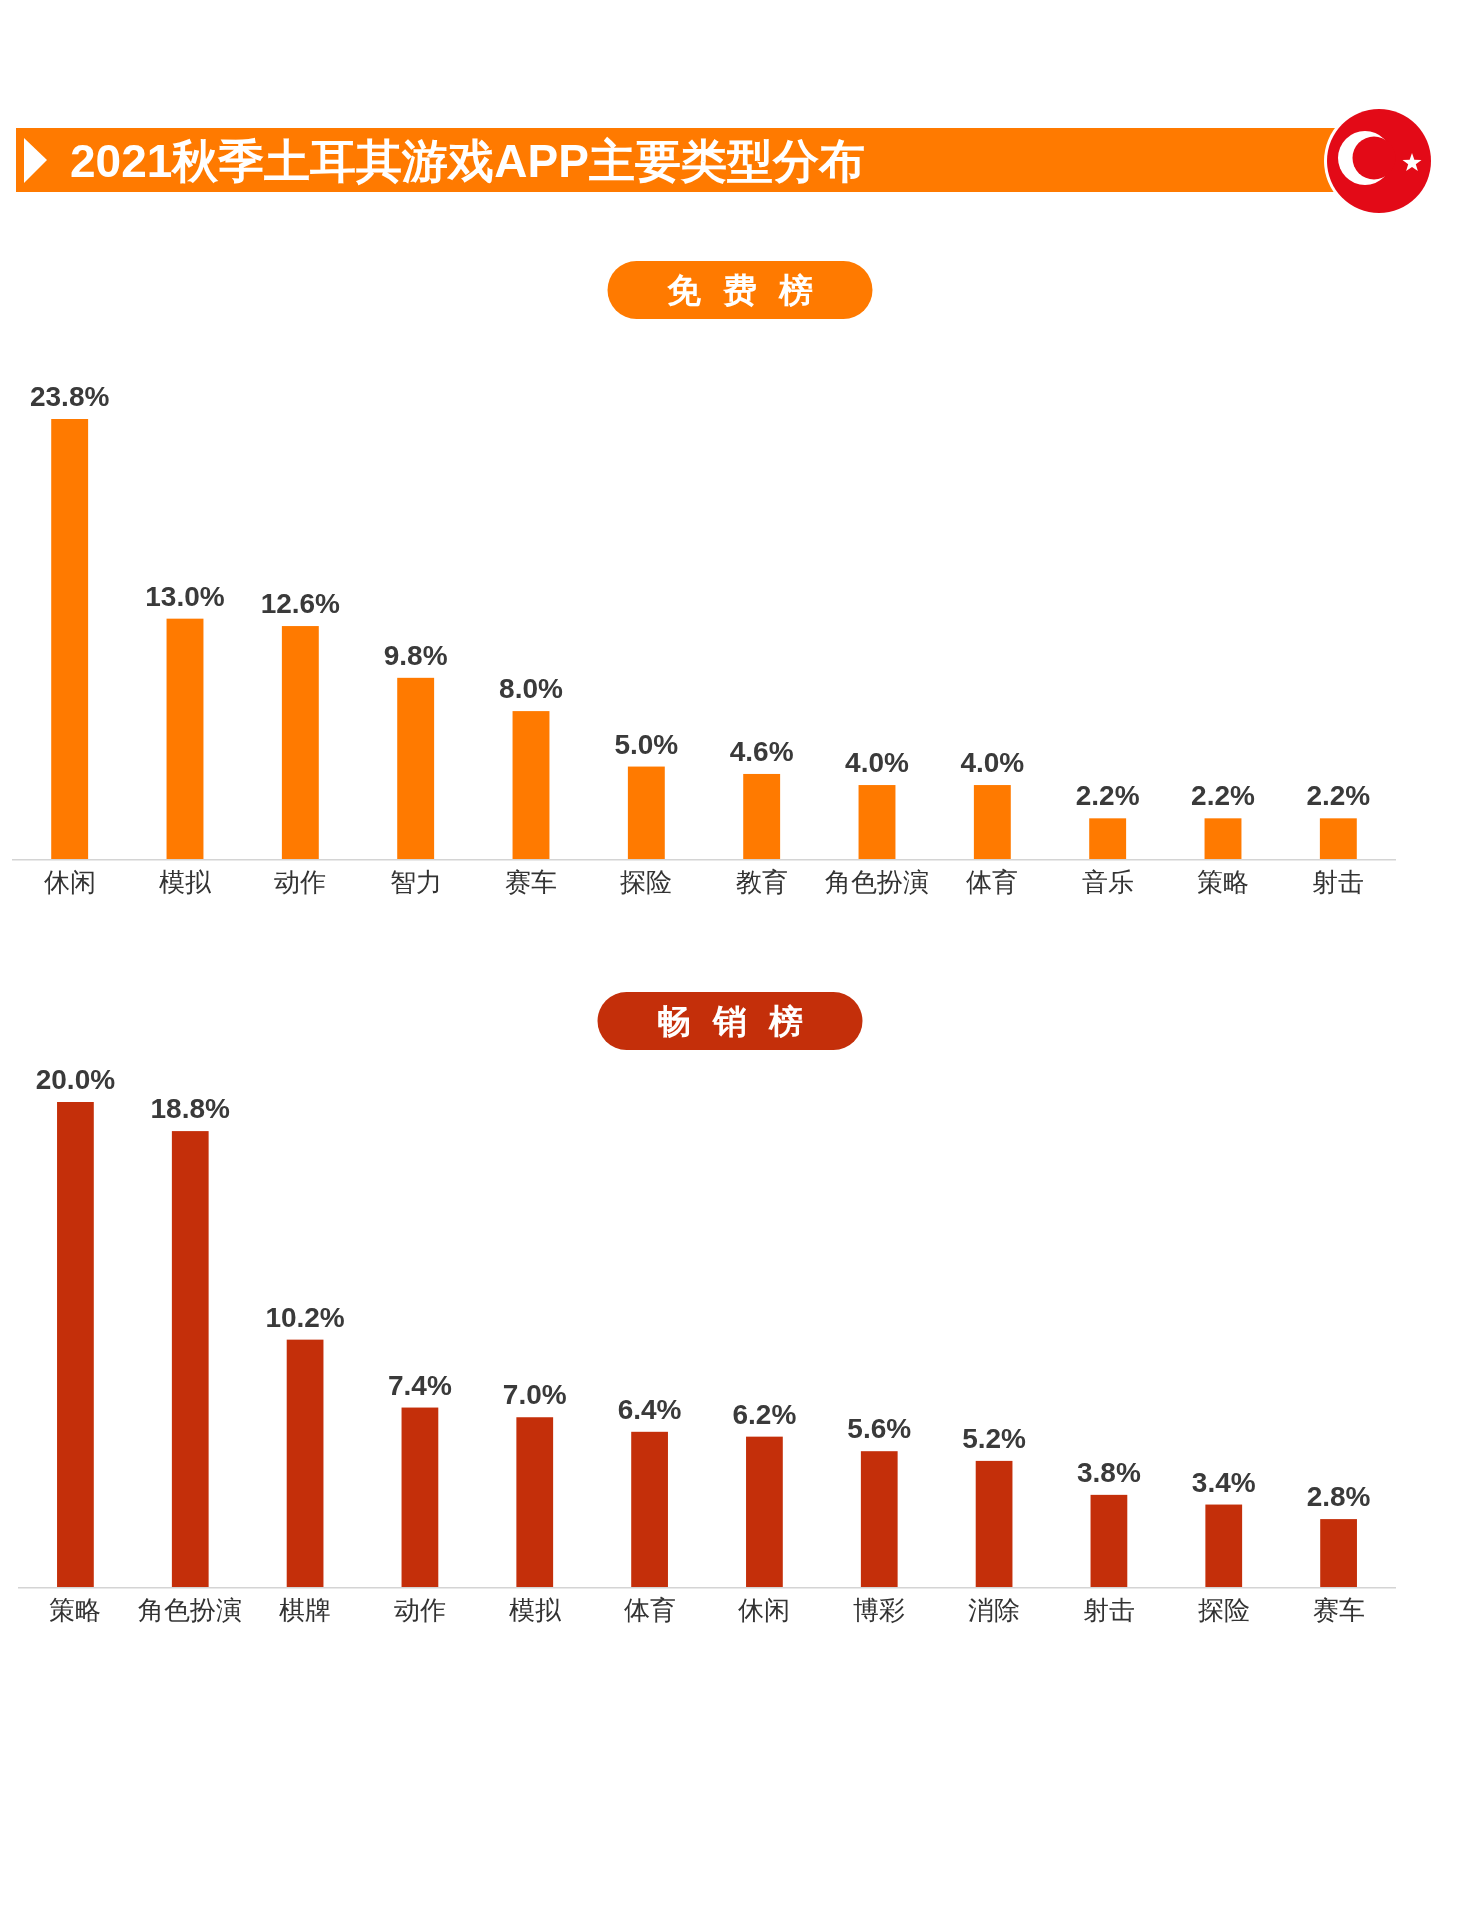 The image size is (1478, 1916). Describe the element at coordinates (994, 1610) in the screenshot. I see `x-tick-label: 消除` at that location.